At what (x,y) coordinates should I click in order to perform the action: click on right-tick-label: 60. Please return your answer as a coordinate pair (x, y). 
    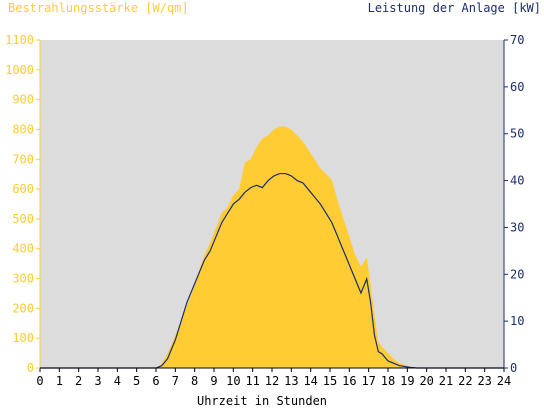
    Looking at the image, I should click on (517, 87).